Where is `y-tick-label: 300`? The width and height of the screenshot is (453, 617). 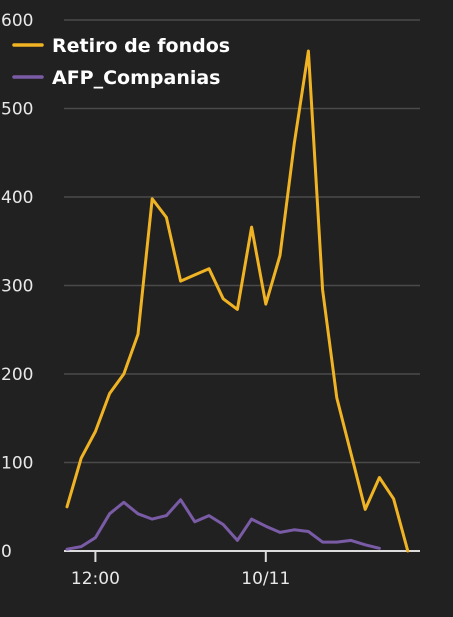
y-tick-label: 300 is located at coordinates (17, 287).